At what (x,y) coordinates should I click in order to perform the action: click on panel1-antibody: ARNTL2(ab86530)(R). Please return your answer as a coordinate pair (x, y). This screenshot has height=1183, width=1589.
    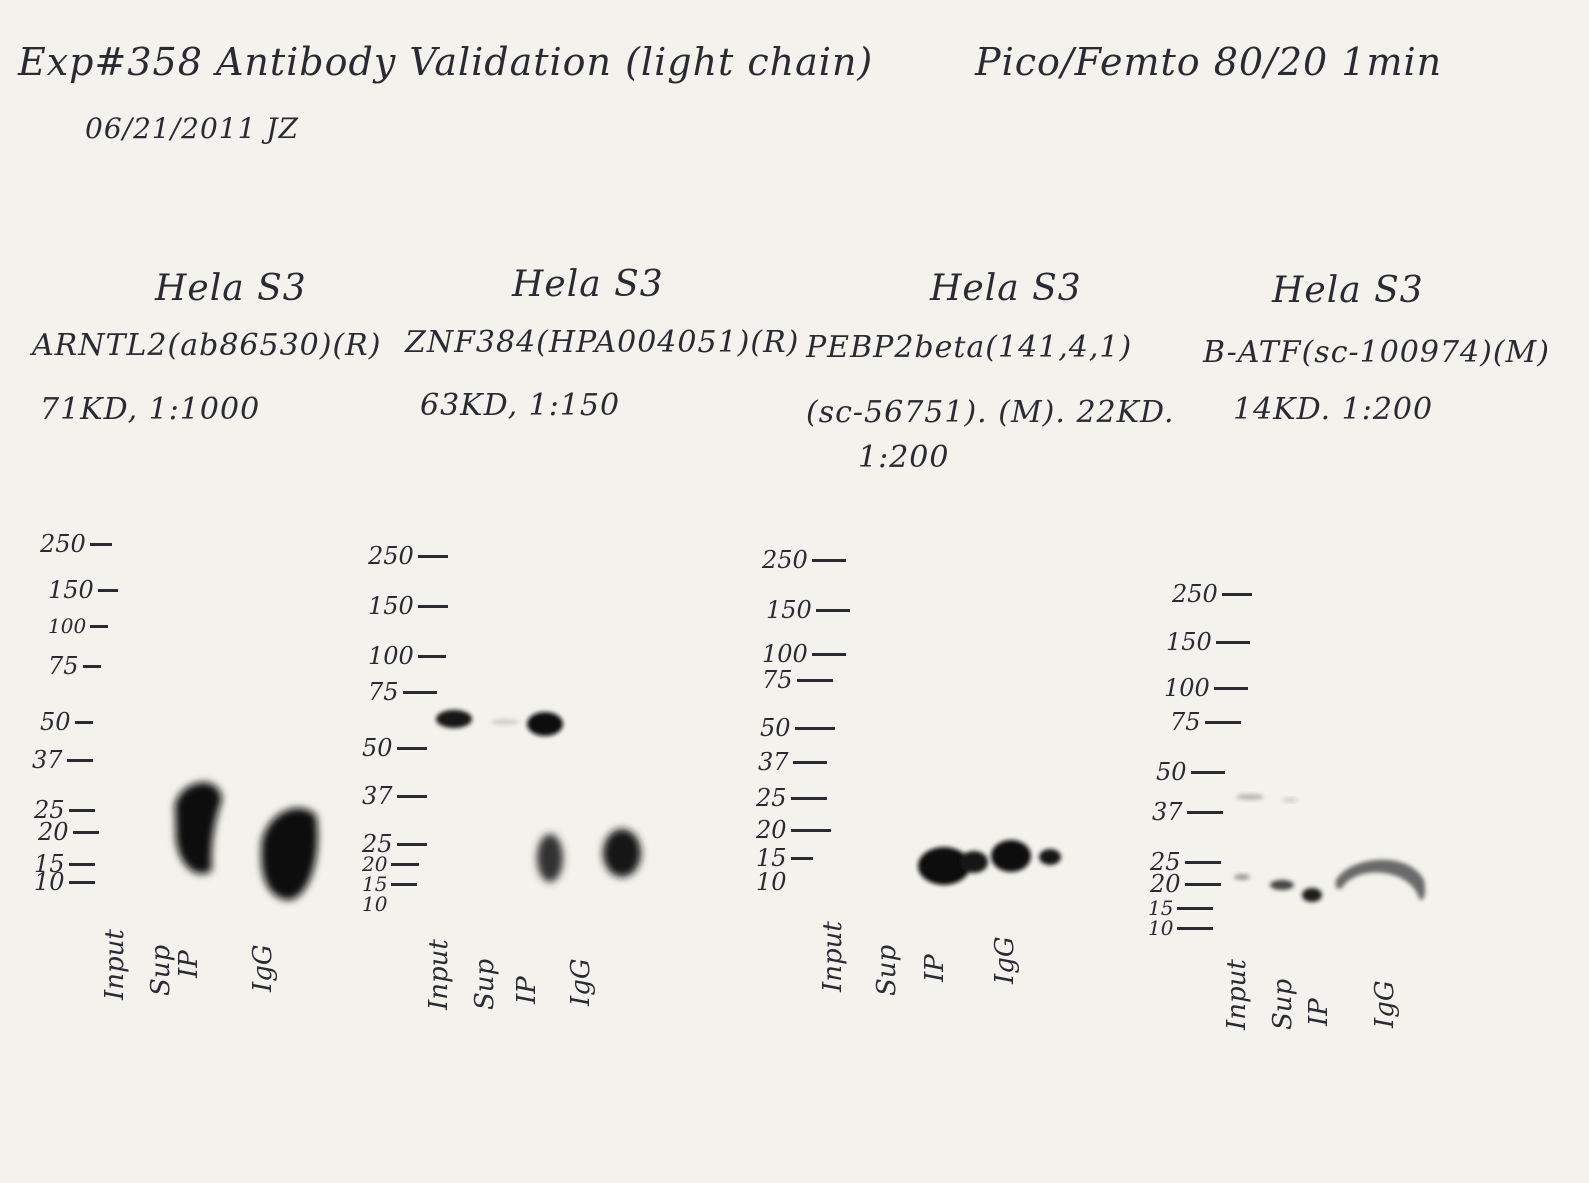
    Looking at the image, I should click on (207, 345).